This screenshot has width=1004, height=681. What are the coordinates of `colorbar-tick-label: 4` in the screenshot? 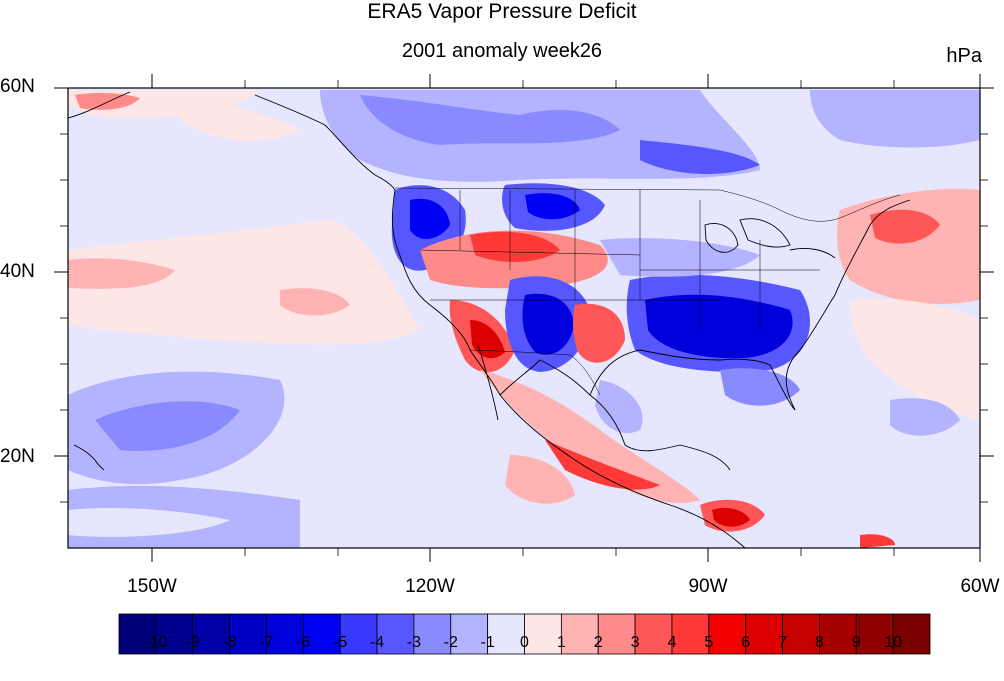 It's located at (672, 642).